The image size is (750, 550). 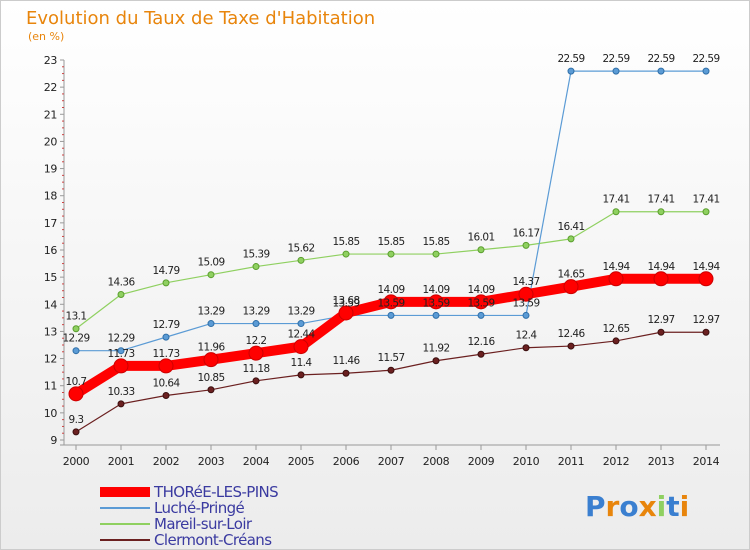 What do you see at coordinates (256, 341) in the screenshot?
I see `data-label: 12.2` at bounding box center [256, 341].